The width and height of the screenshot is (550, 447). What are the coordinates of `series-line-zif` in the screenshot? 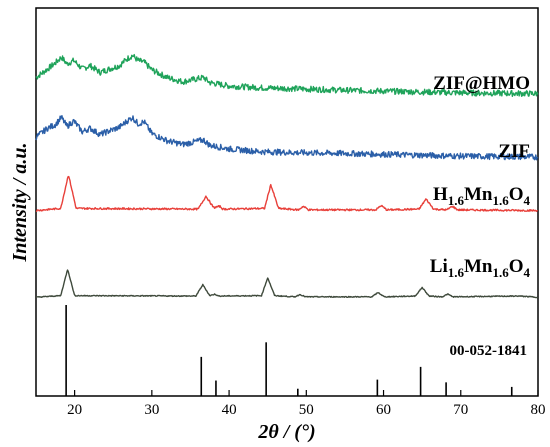 It's located at (287, 138).